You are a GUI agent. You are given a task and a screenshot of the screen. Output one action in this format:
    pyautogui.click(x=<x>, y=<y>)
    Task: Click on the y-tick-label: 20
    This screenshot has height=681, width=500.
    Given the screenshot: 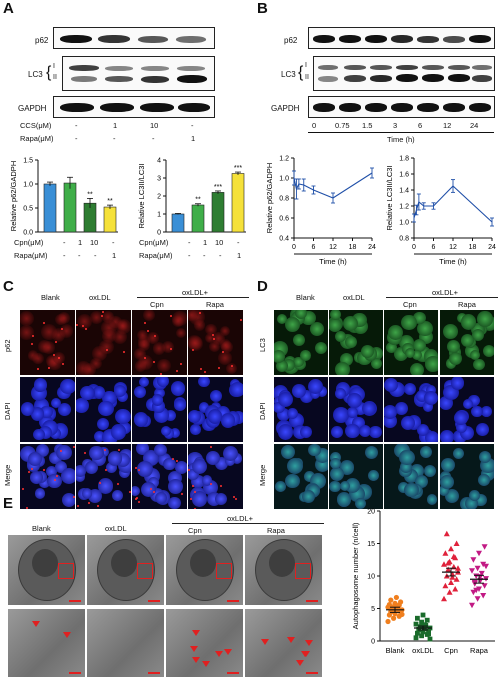 What is the action you would take?
    pyautogui.click(x=371, y=512)
    